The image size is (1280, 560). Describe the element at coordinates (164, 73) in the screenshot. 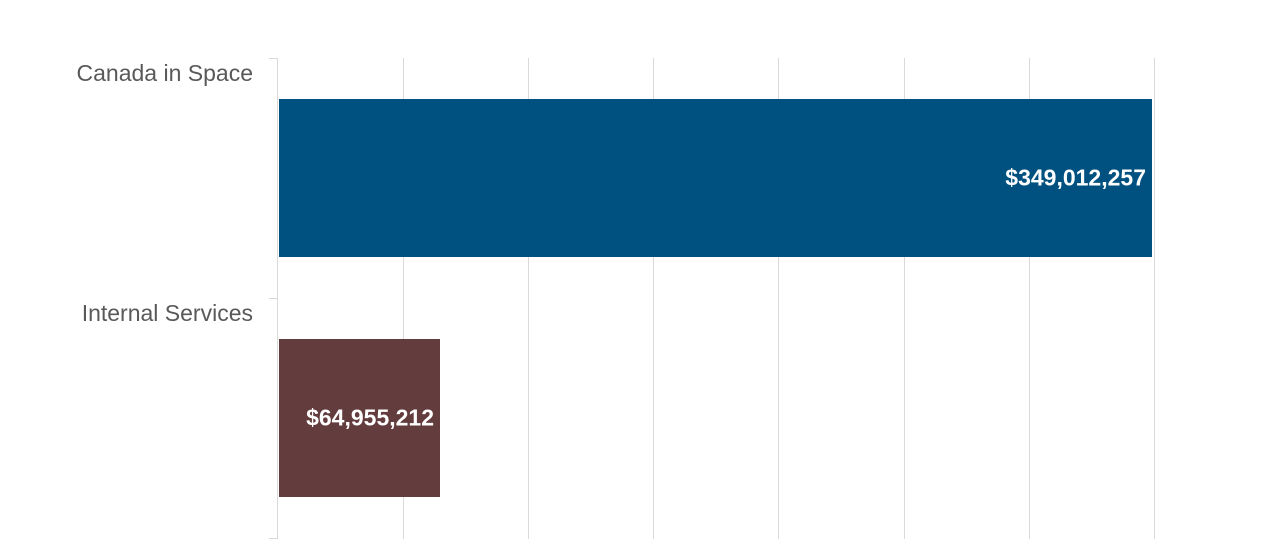

I see `category-label-canada-in-space: Canada in Space` at that location.